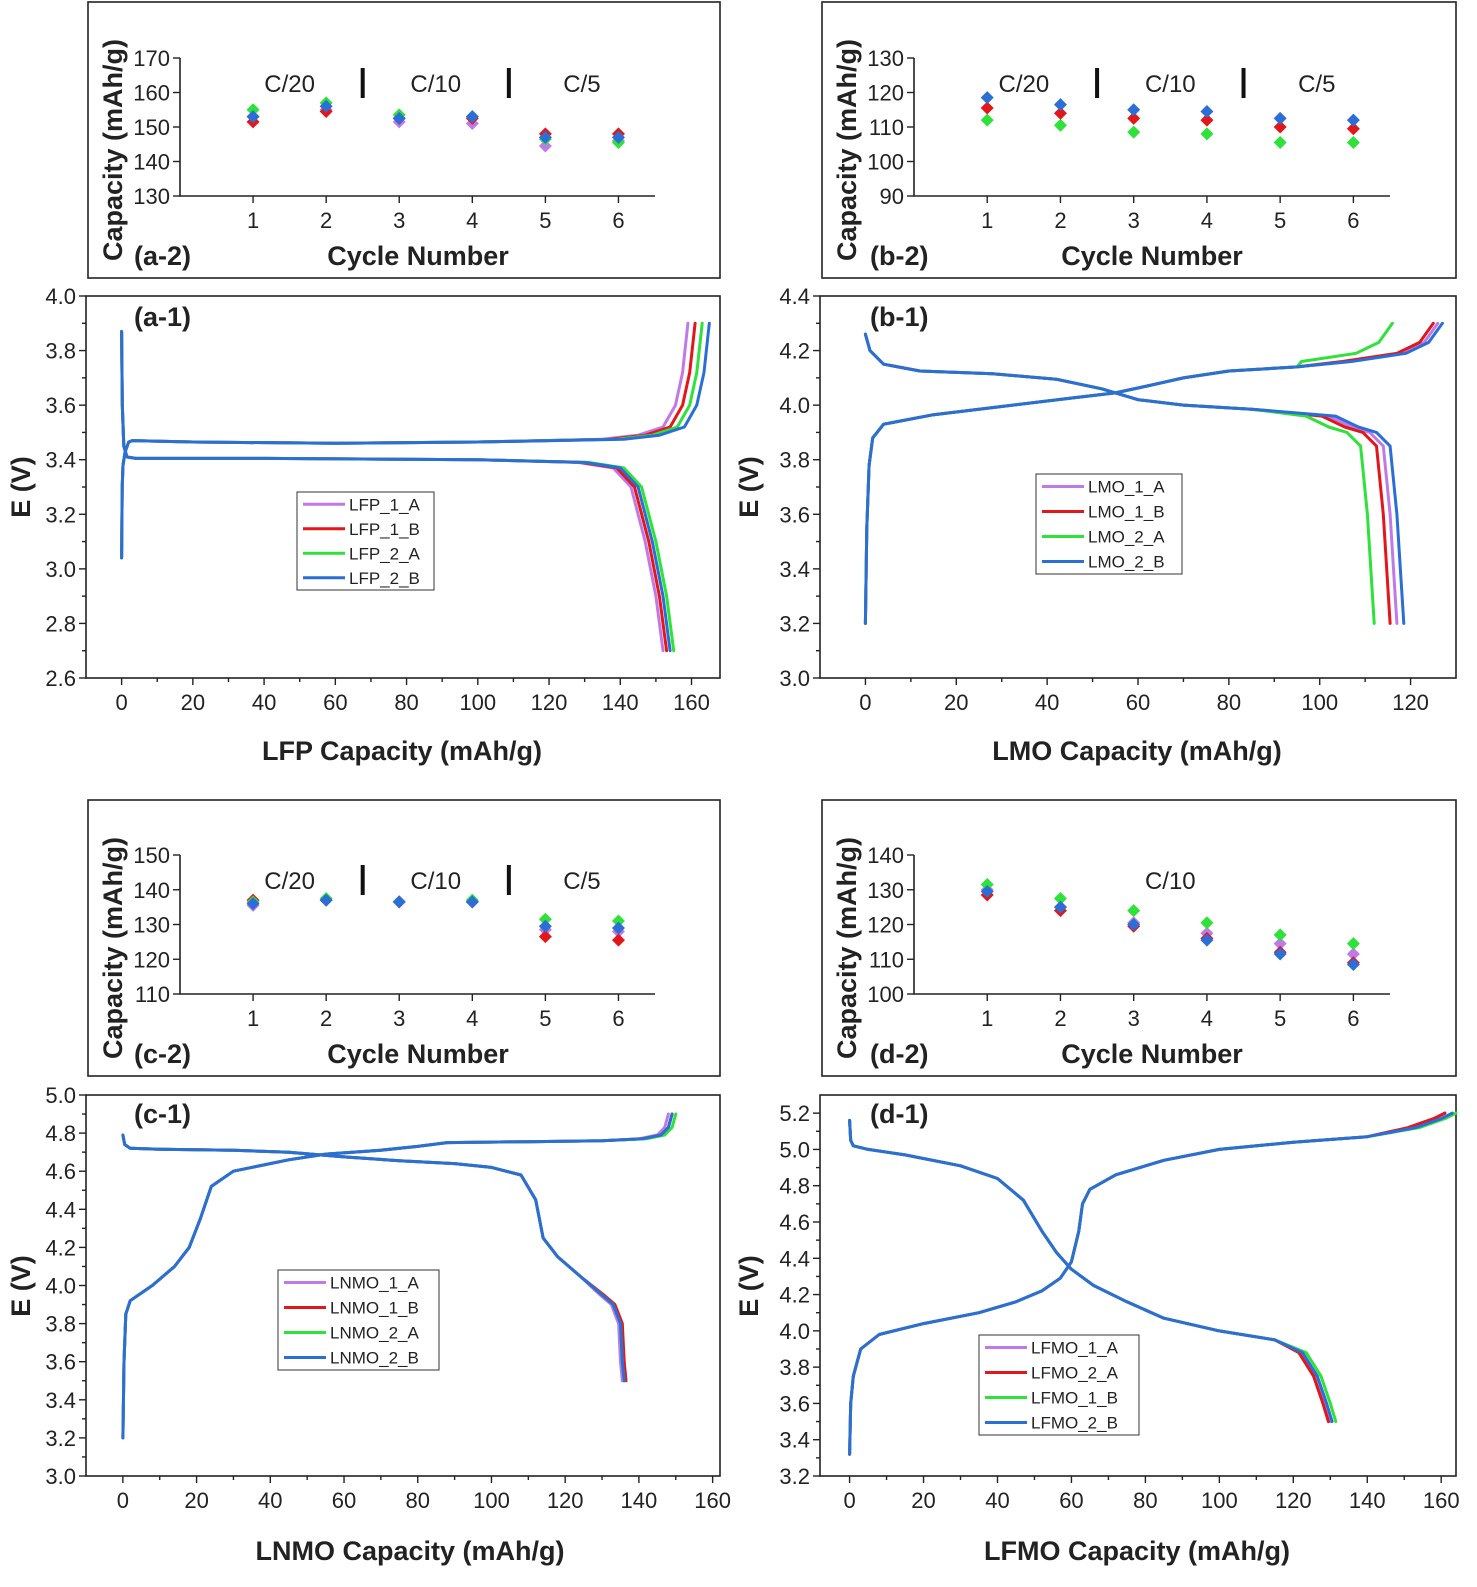 The width and height of the screenshot is (1477, 1587). Describe the element at coordinates (374, 1283) in the screenshot. I see `legend-entry: LNMO_1_A` at that location.